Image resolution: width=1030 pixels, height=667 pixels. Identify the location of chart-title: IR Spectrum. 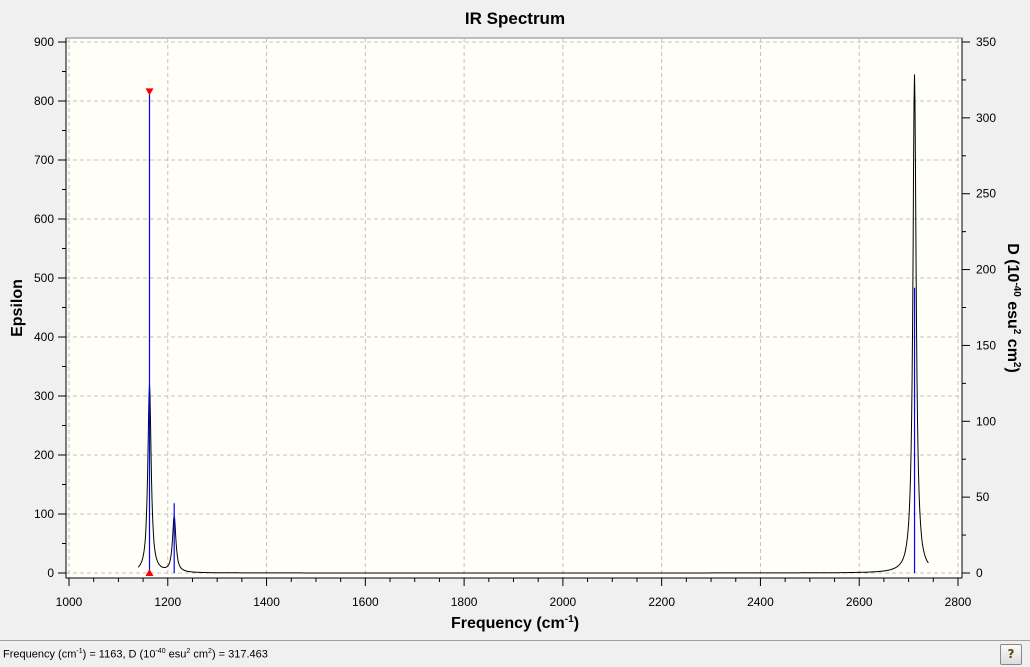
(515, 18).